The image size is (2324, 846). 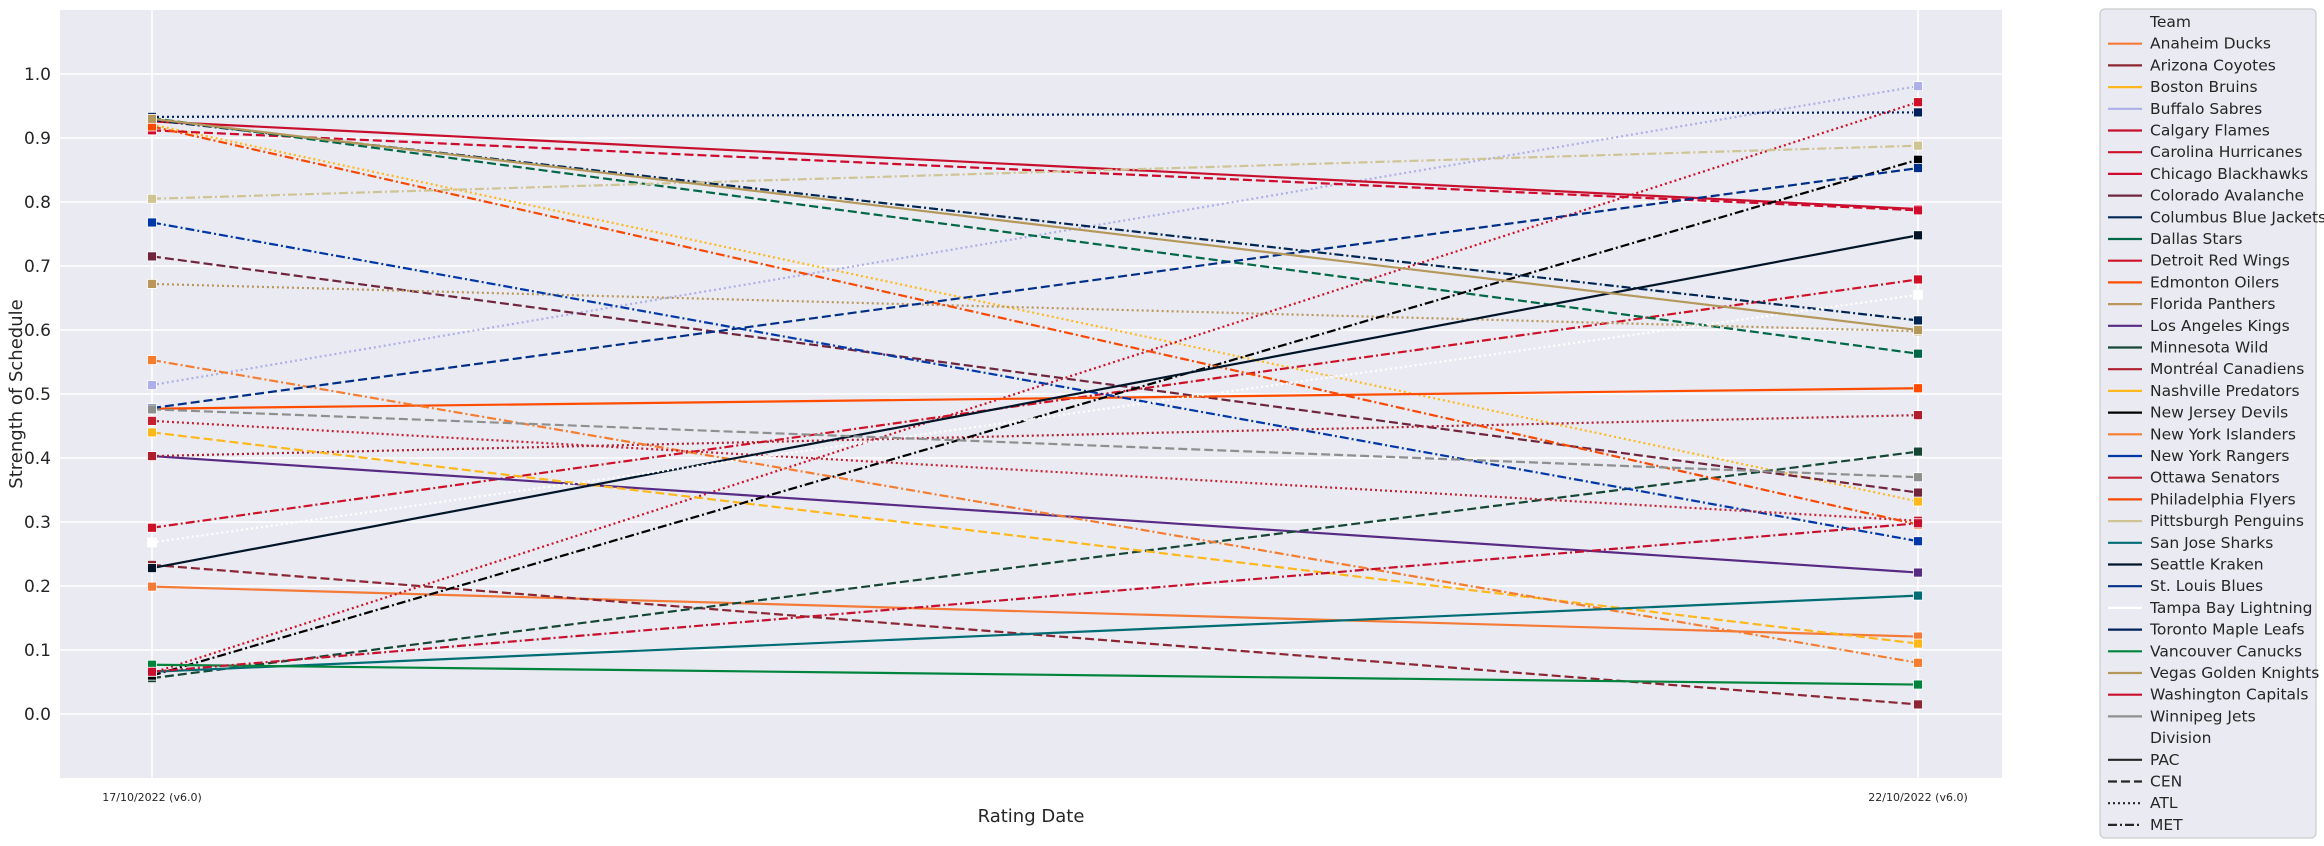 I want to click on x-axis-label: Rating Date, so click(x=1031, y=816).